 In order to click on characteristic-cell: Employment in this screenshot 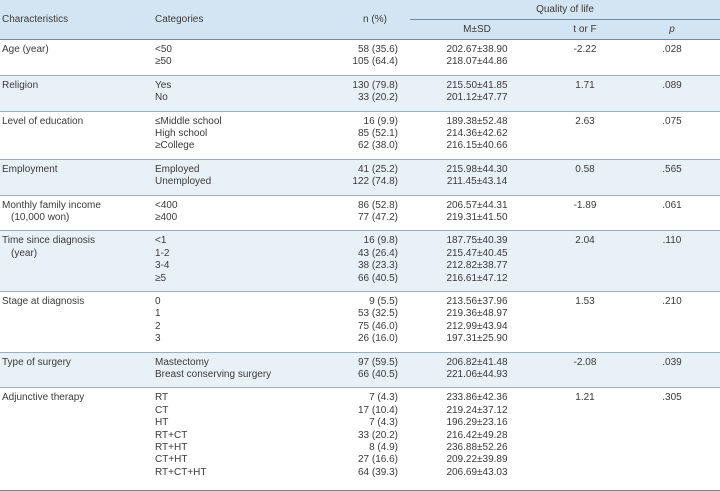, I will do `click(30, 170)`.